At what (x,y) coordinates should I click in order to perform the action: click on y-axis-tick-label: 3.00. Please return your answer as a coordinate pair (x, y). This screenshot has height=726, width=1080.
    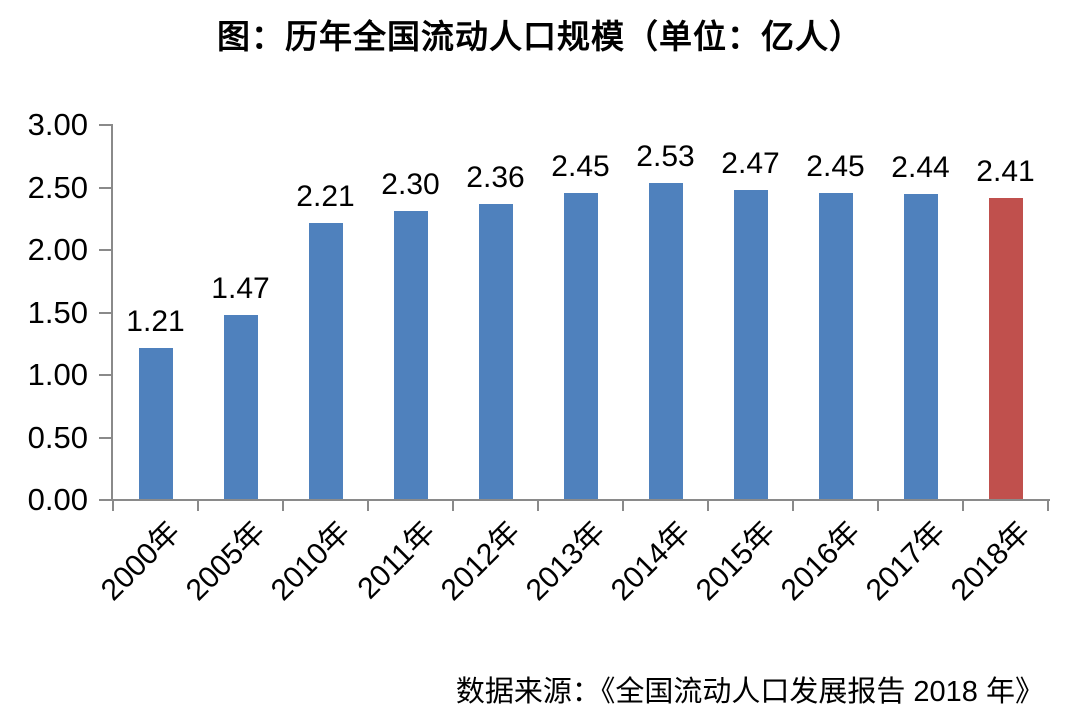
    Looking at the image, I should click on (57, 124).